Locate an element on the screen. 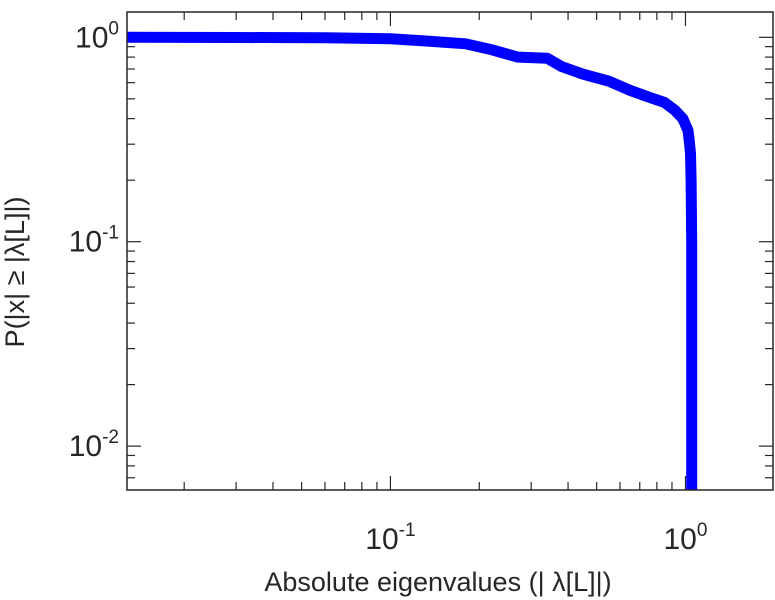 The image size is (775, 600). x-tick-label: 10⁻¹ is located at coordinates (390, 538).